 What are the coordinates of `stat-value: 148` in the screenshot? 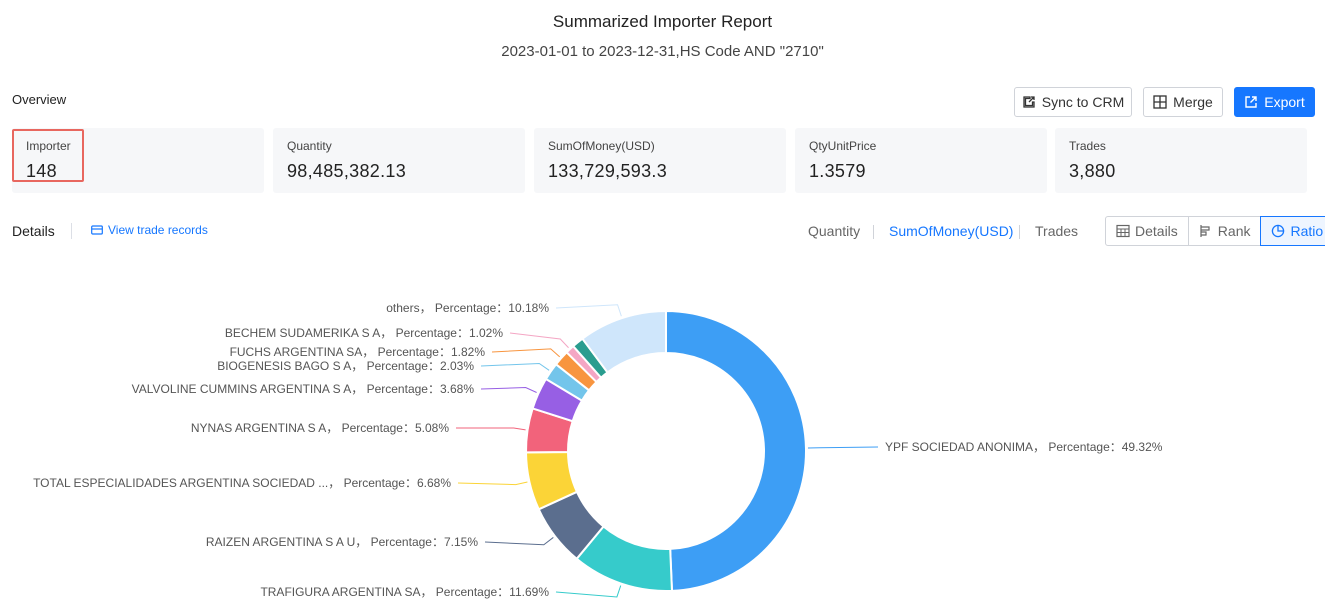 It's located at (41, 171).